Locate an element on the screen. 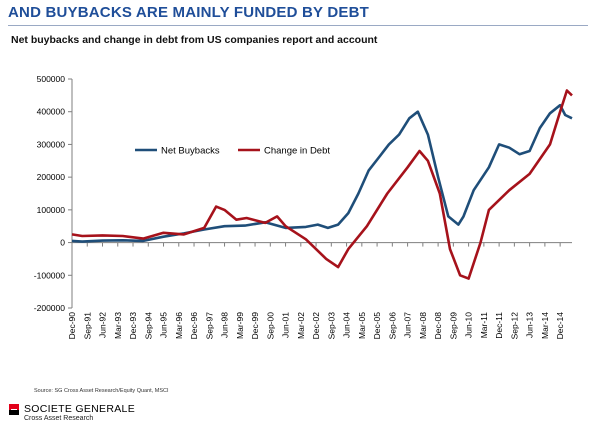 The image size is (595, 424). y-tick-label: 300000 is located at coordinates (51, 144).